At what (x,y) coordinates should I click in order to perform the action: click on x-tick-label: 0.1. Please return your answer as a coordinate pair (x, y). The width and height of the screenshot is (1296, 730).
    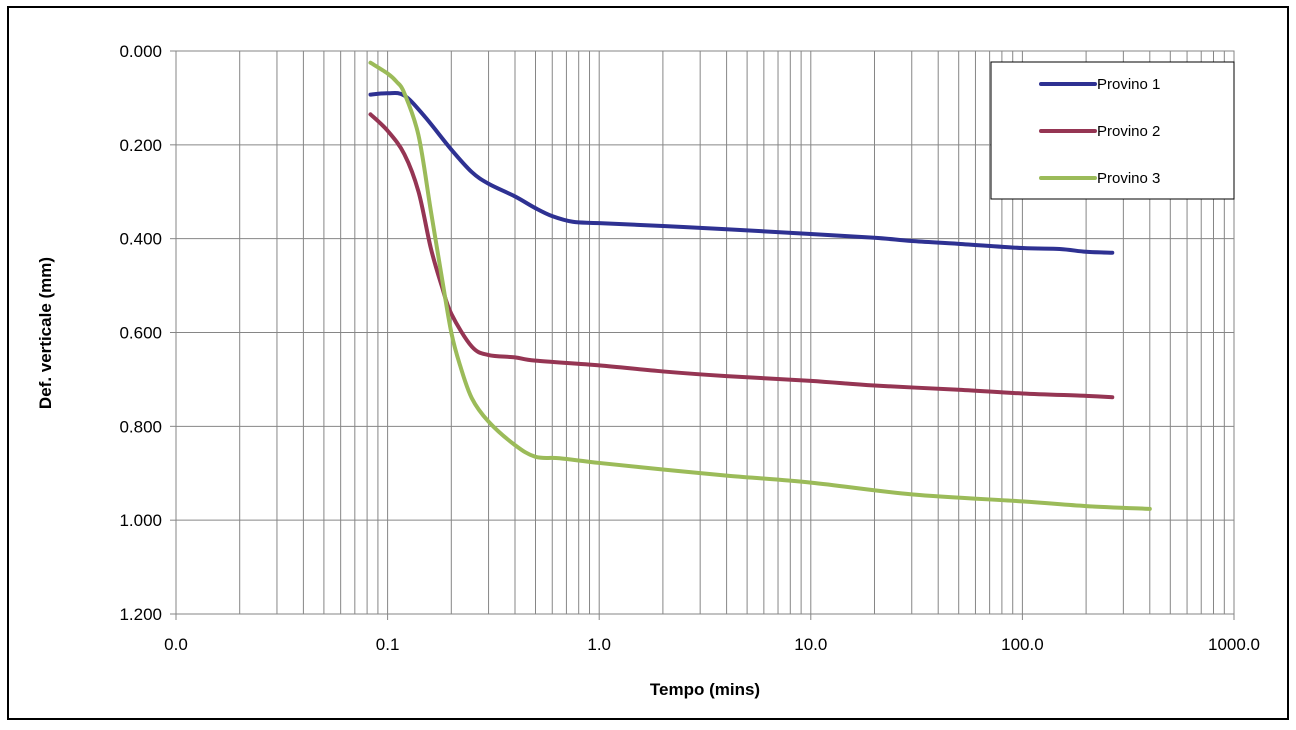
    Looking at the image, I should click on (388, 644).